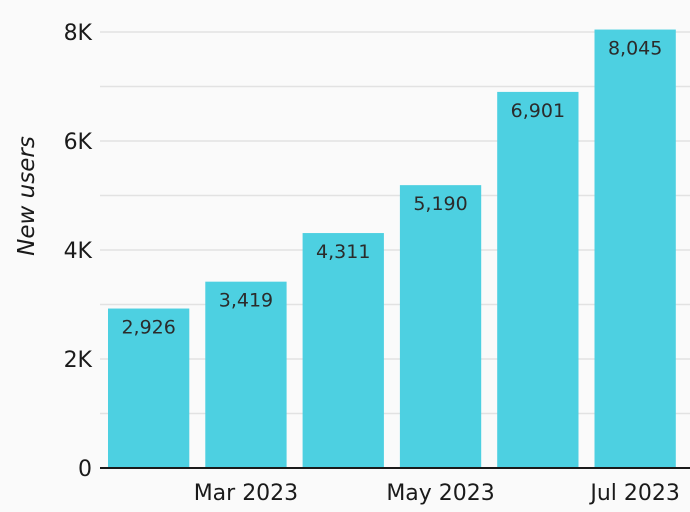 The height and width of the screenshot is (512, 690). What do you see at coordinates (148, 328) in the screenshot?
I see `bar-value-label: 2,926` at bounding box center [148, 328].